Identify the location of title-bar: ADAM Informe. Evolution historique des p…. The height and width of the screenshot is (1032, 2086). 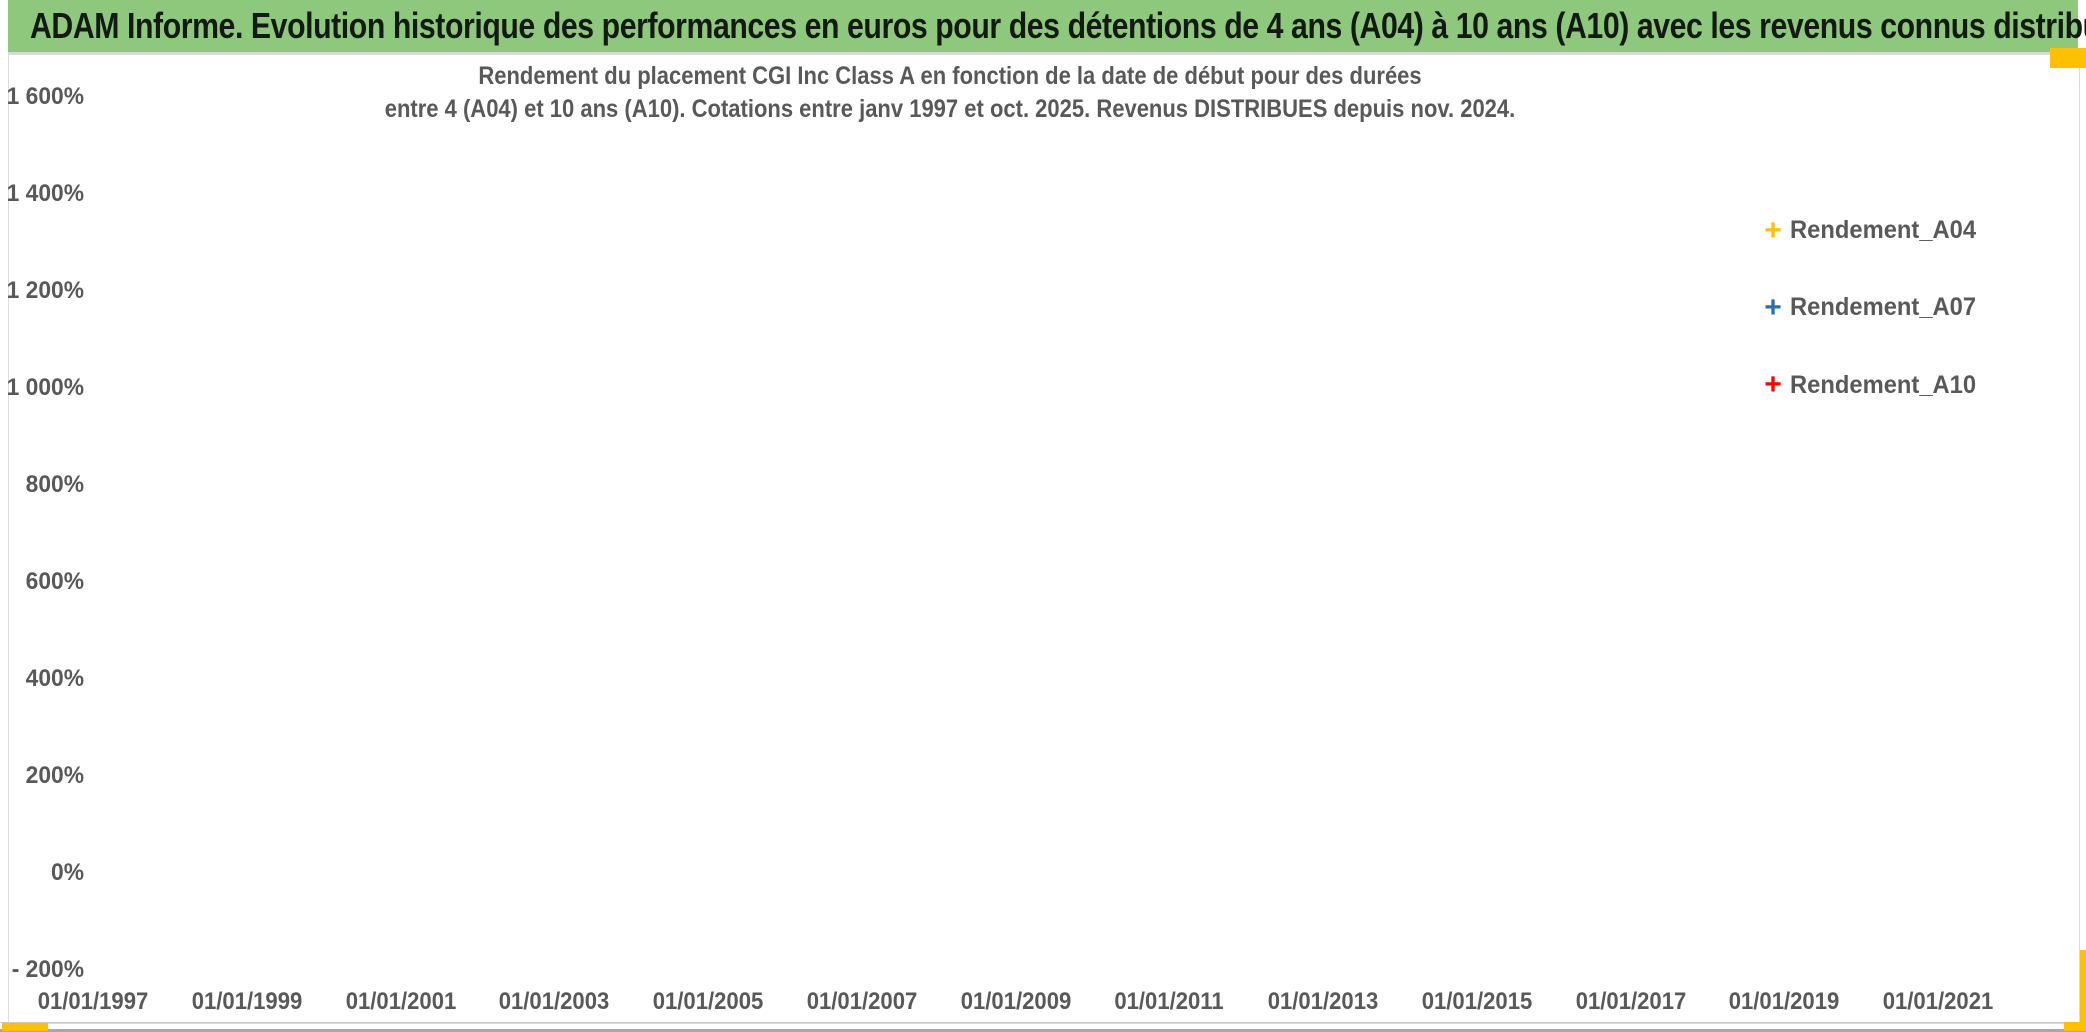
(1047, 27).